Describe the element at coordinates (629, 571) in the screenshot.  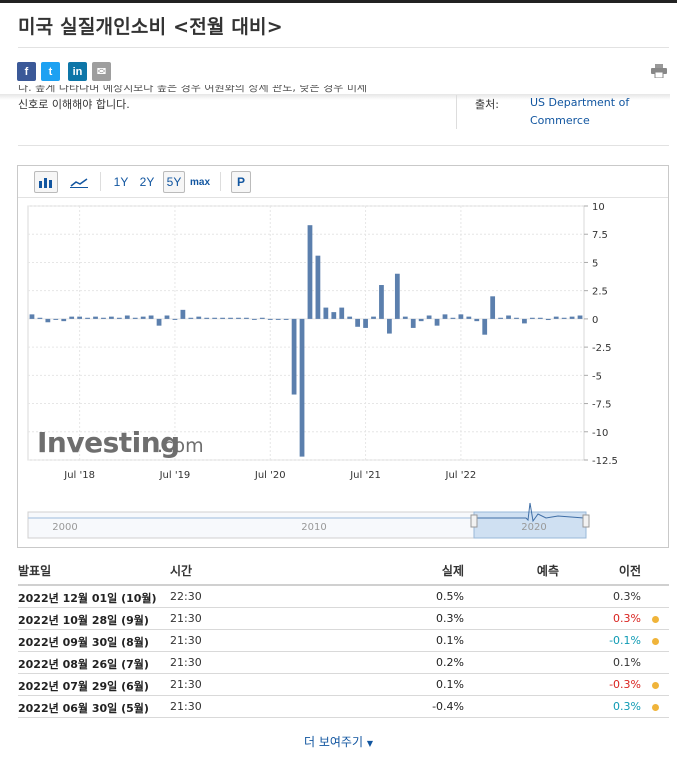
I see `col-header-previous: 이전` at that location.